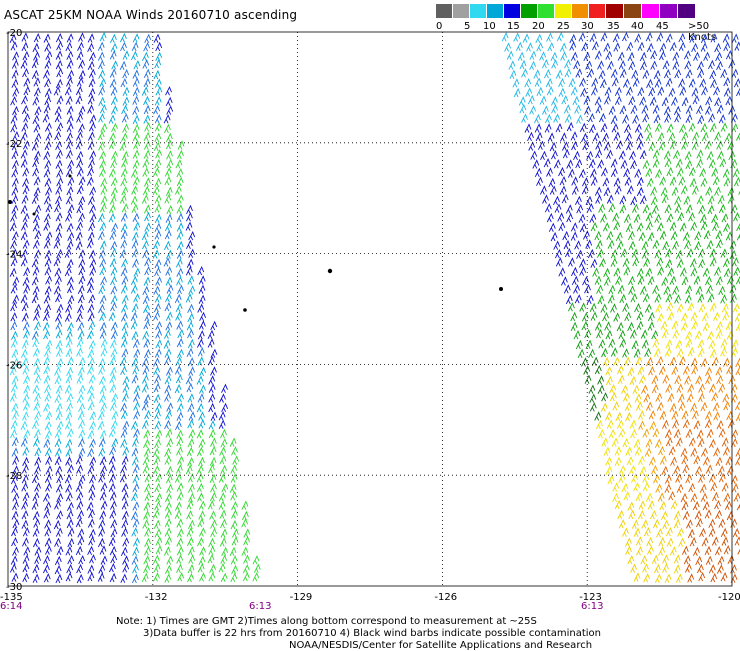 The width and height of the screenshot is (740, 651). Describe the element at coordinates (70, 176) in the screenshot. I see `island-marker` at that location.